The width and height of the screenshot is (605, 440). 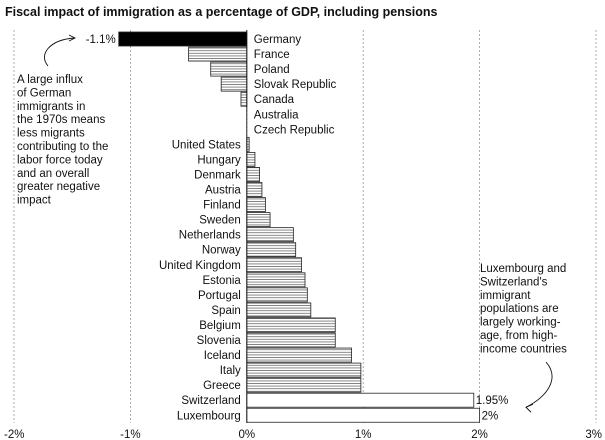 What do you see at coordinates (272, 55) in the screenshot?
I see `category-label: France` at bounding box center [272, 55].